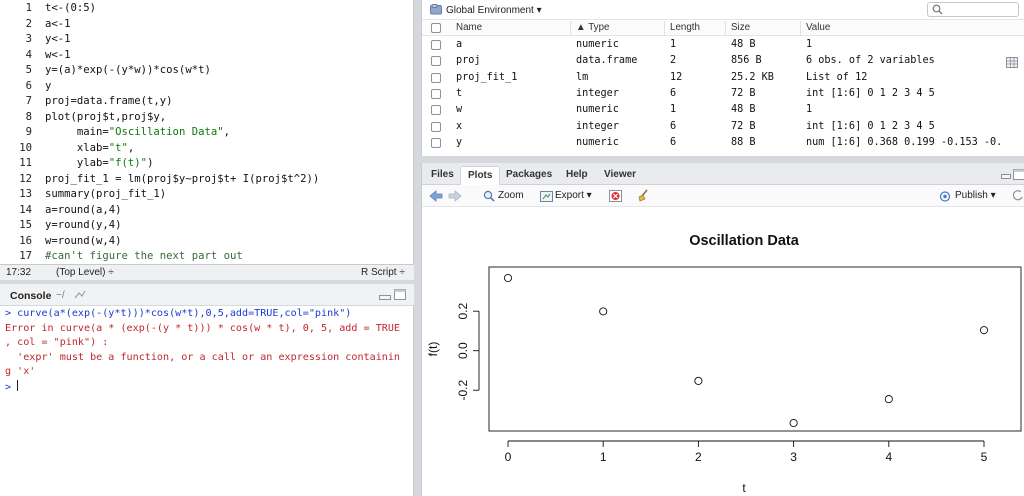 The width and height of the screenshot is (1024, 496). Describe the element at coordinates (459, 110) in the screenshot. I see `cell-name: w` at that location.